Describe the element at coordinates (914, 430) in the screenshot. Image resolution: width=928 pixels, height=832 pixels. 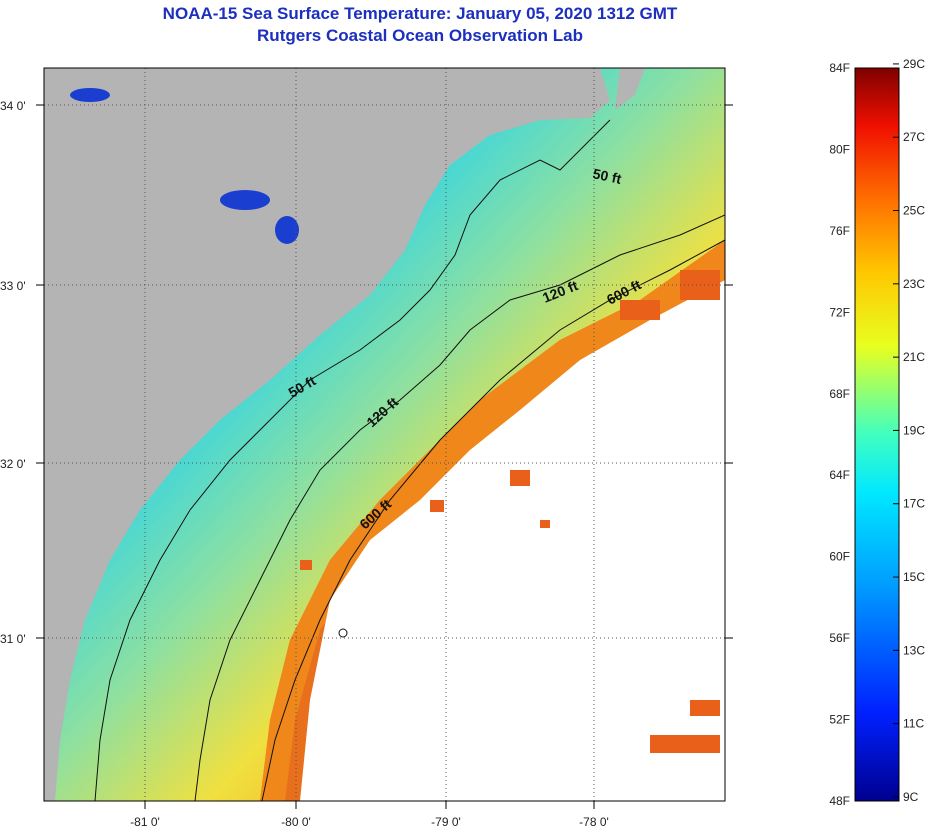
I see `colorbar-c-label: 19C` at that location.